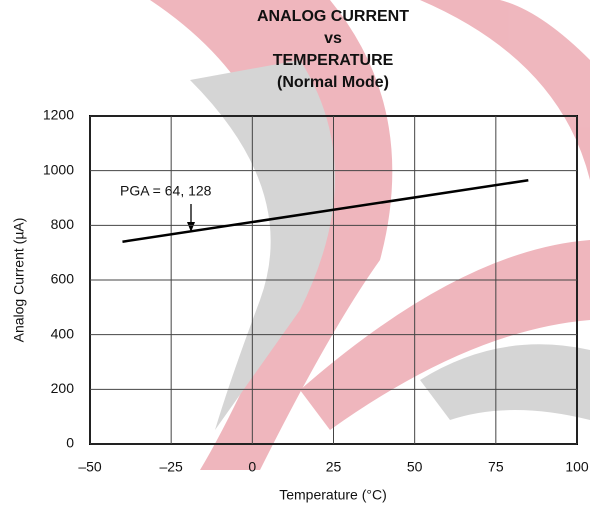  Describe the element at coordinates (496, 467) in the screenshot. I see `x-tick-label: 75` at that location.